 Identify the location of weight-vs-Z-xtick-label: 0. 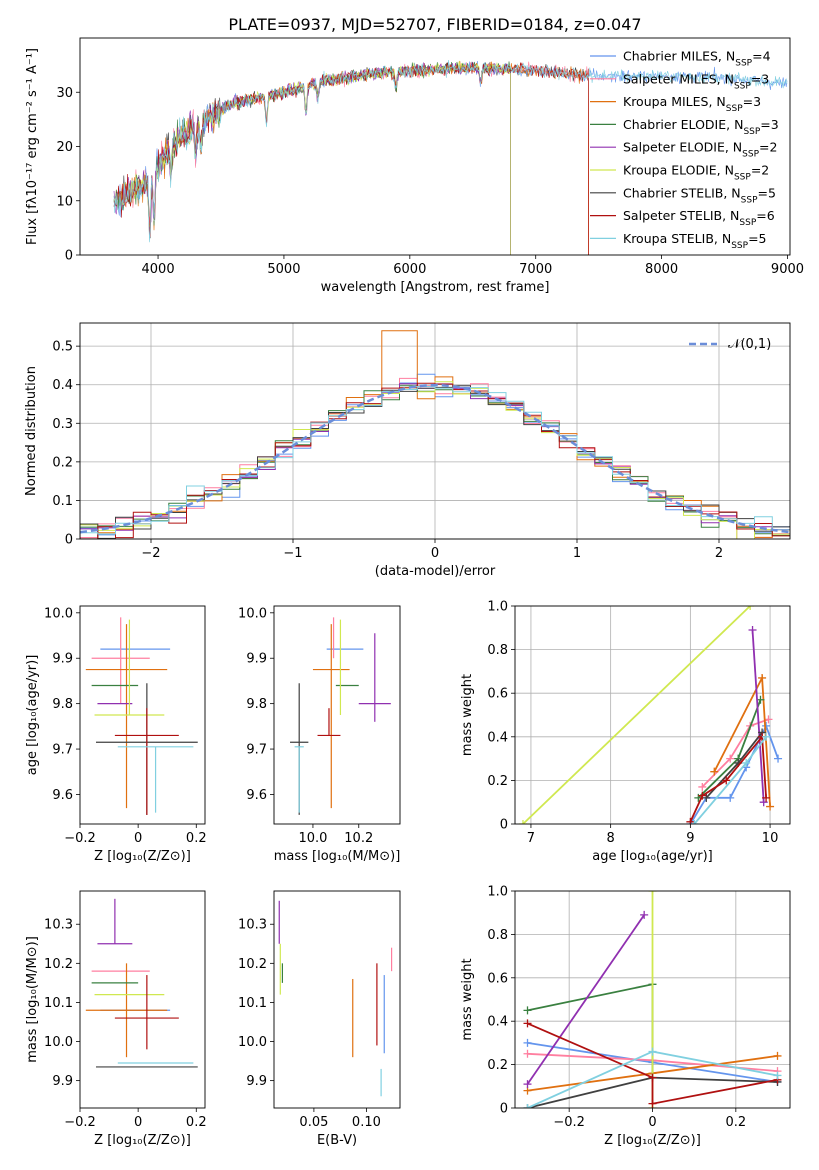
(652, 1122).